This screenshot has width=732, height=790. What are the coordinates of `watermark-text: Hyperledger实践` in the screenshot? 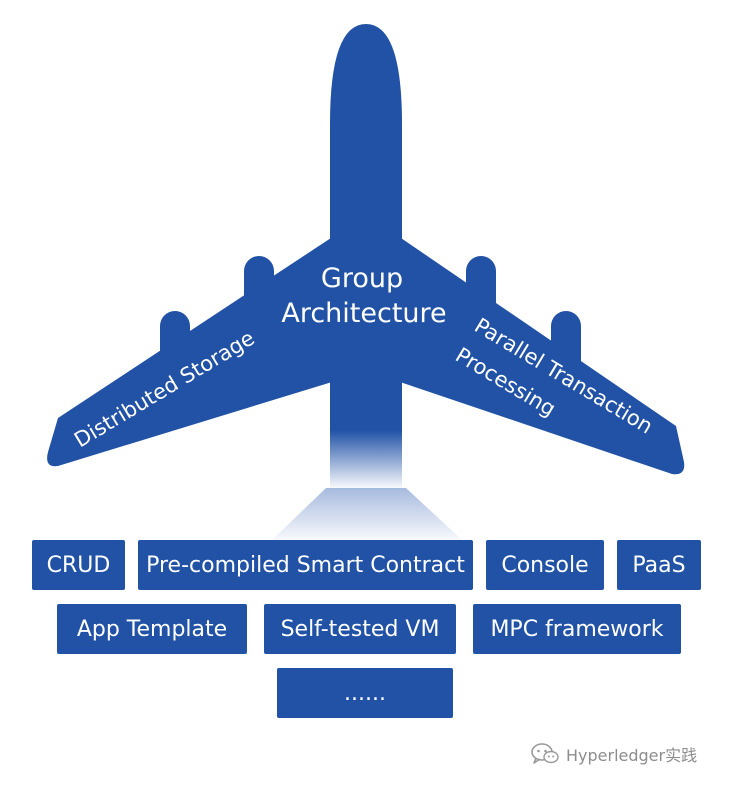 It's located at (632, 755).